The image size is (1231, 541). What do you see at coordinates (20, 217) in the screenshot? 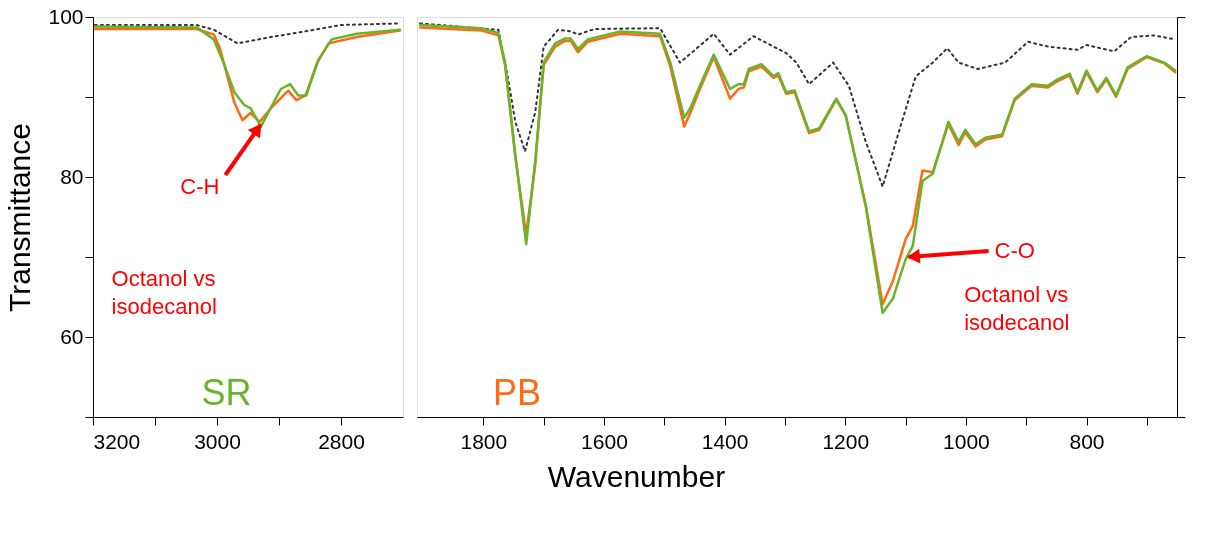
I see `y-axis-title: Transmittance` at bounding box center [20, 217].